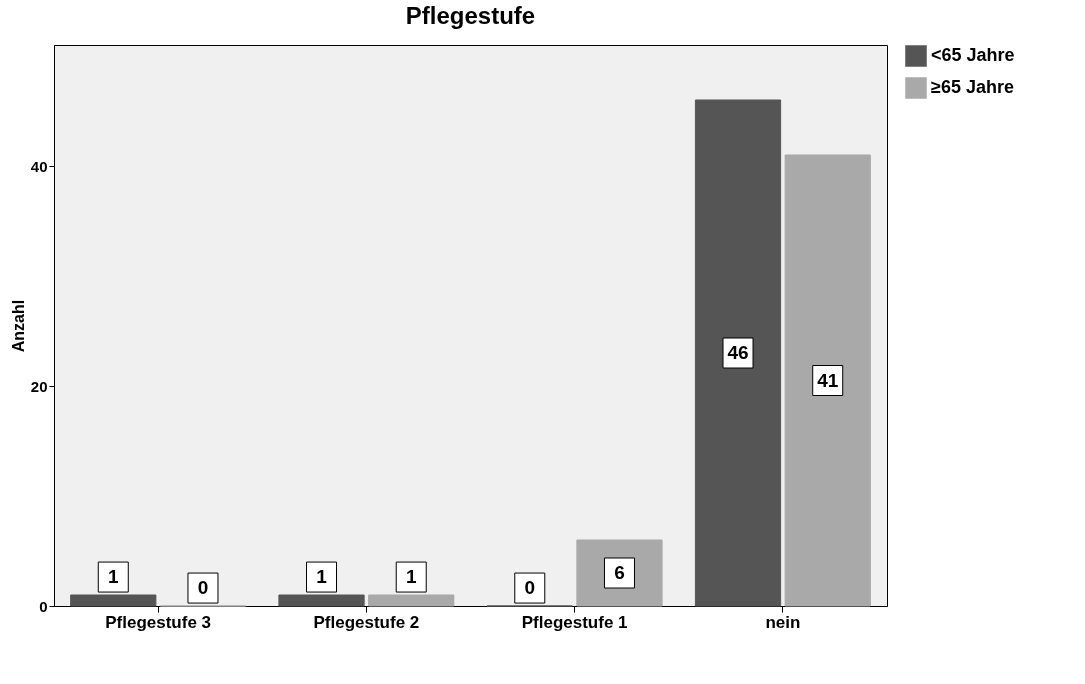 The height and width of the screenshot is (684, 1085). What do you see at coordinates (470, 15) in the screenshot?
I see `chart-title: Pflegestufe` at bounding box center [470, 15].